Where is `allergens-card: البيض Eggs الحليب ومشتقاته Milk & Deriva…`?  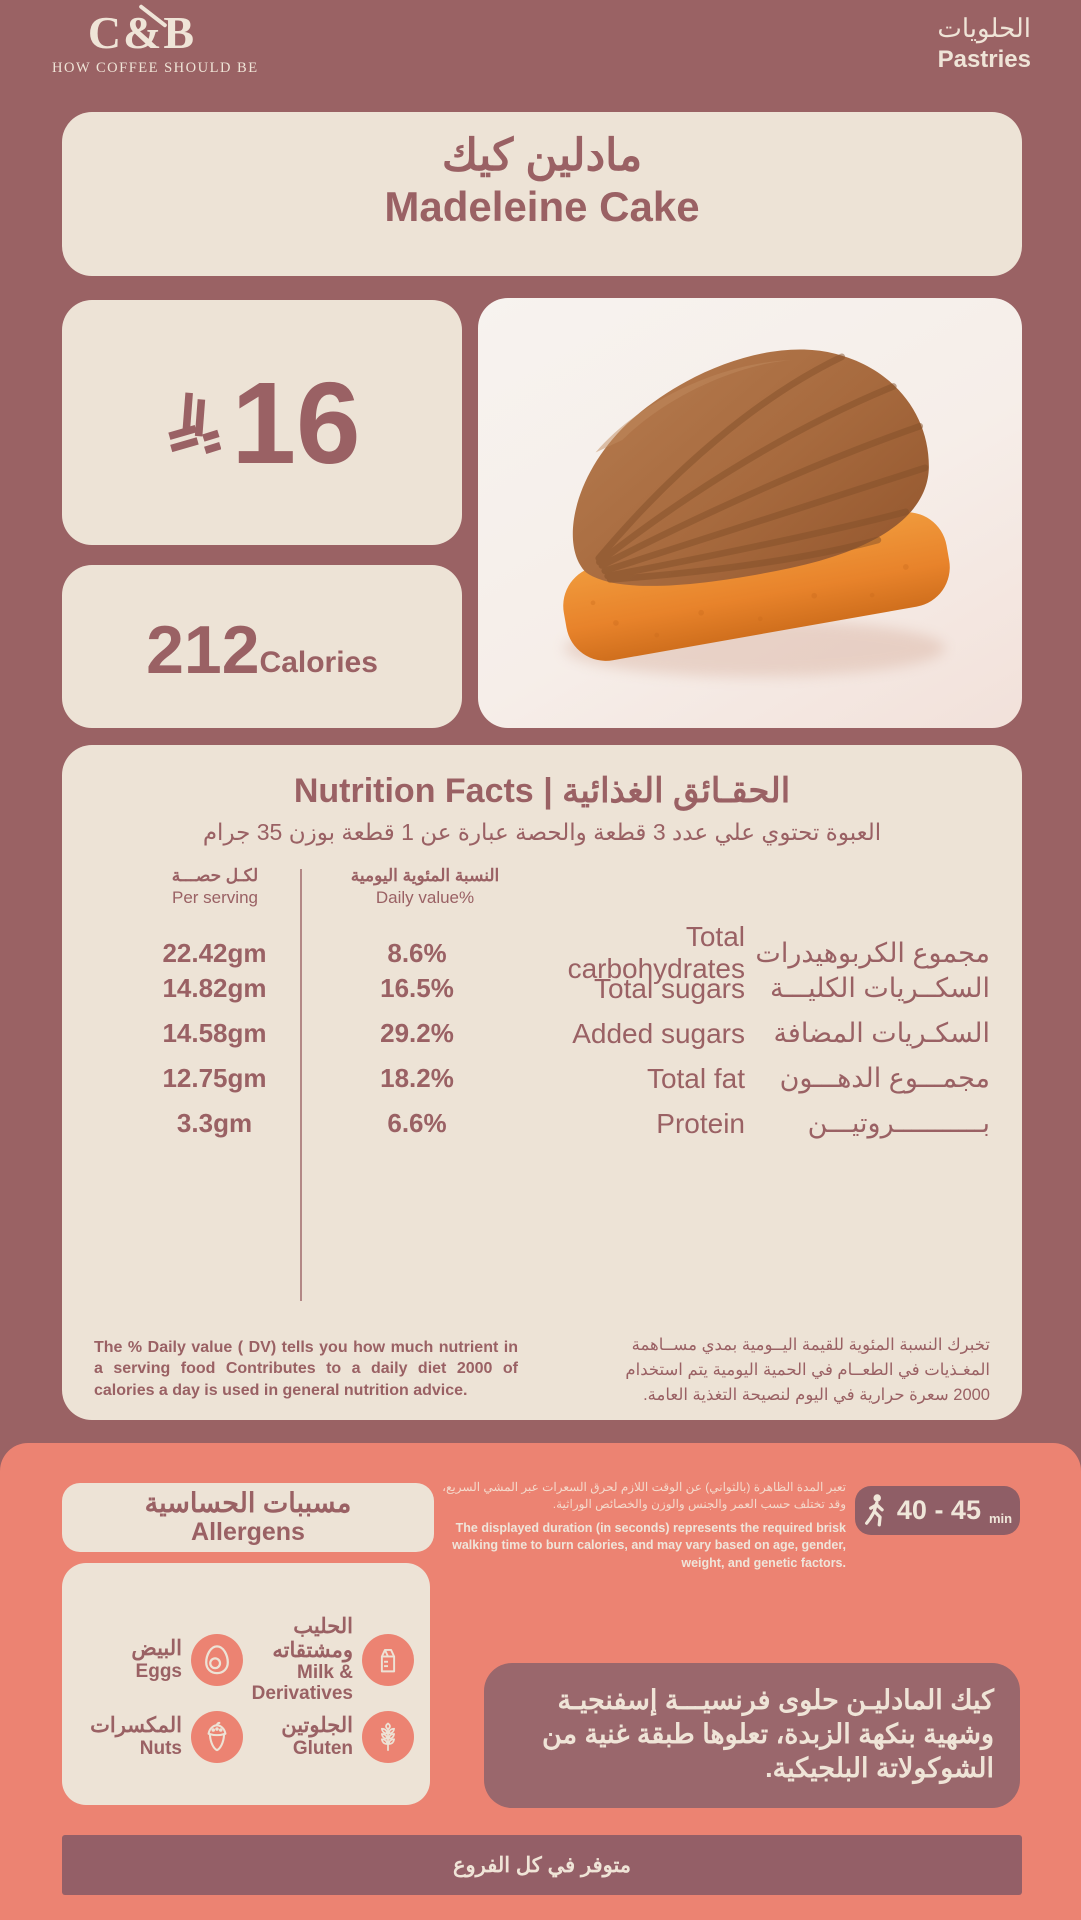 allergens-card: البيض Eggs الحليب ومشتقاته Milk & Deriva… is located at coordinates (246, 1684).